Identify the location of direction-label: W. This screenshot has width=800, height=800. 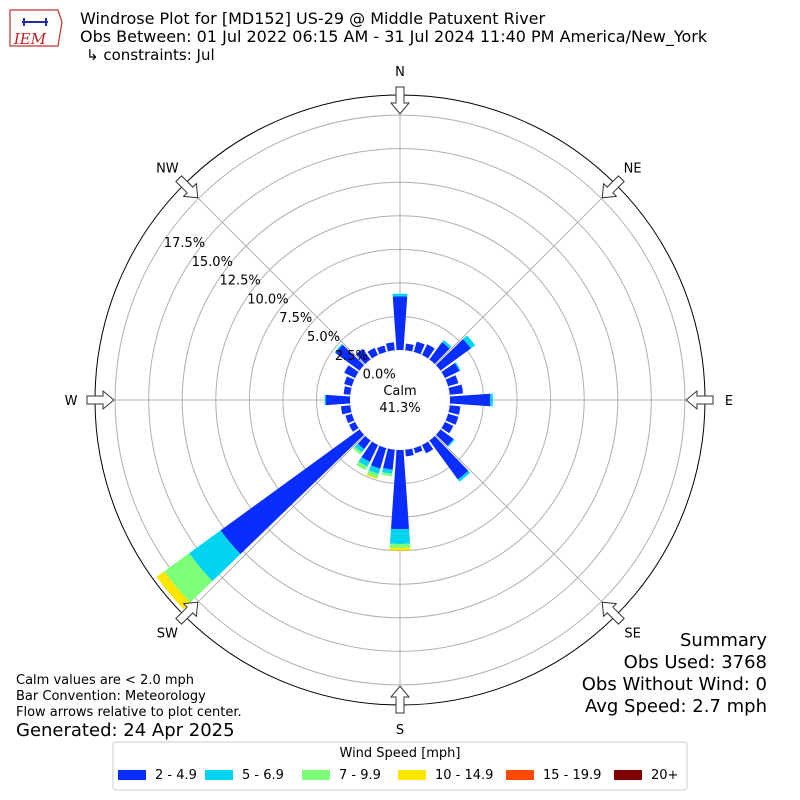
(71, 401).